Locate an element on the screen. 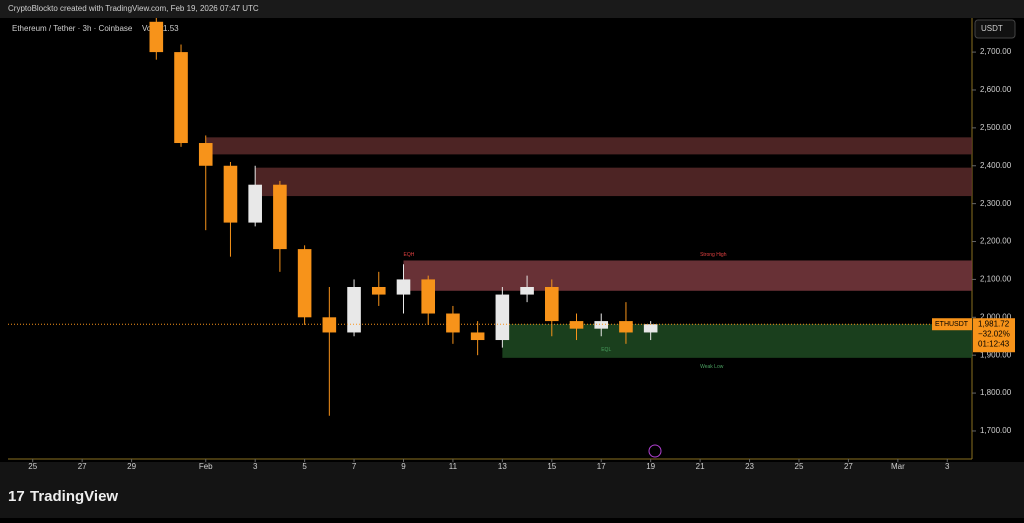 This screenshot has width=1024, height=523. currency: USDT is located at coordinates (992, 28).